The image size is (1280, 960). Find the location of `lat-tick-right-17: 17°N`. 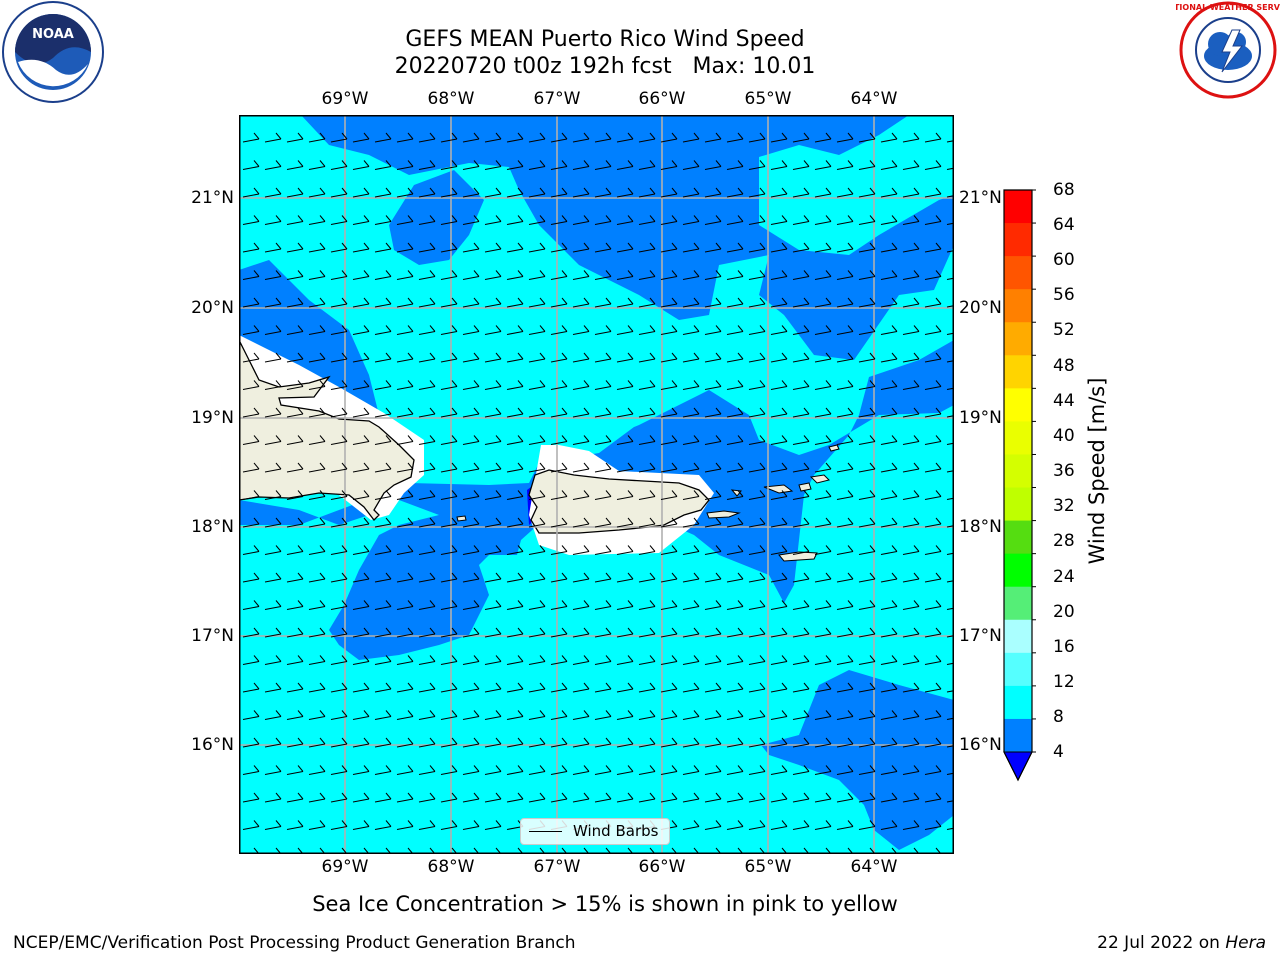

lat-tick-right-17: 17°N is located at coordinates (980, 636).